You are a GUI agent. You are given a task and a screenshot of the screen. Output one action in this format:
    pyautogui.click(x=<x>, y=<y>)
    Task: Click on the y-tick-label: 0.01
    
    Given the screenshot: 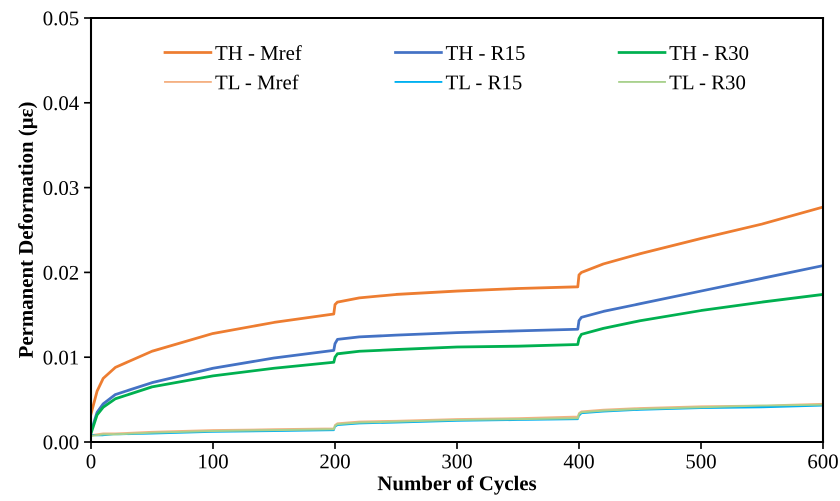 What is the action you would take?
    pyautogui.click(x=61, y=357)
    